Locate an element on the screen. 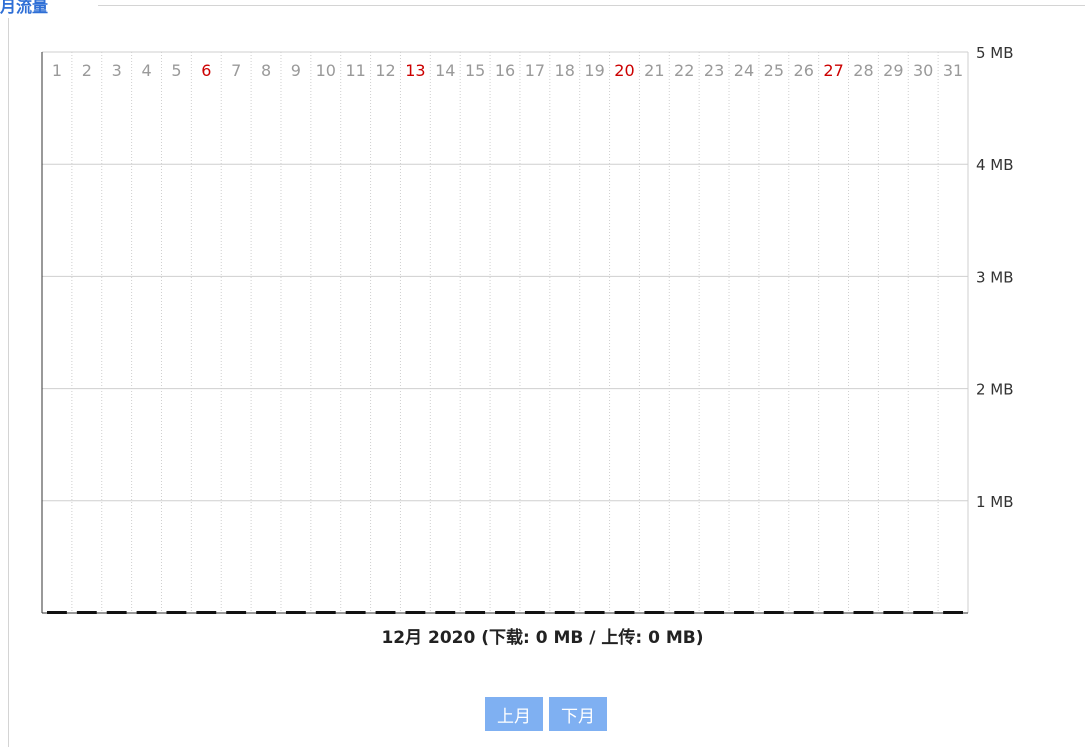 The width and height of the screenshot is (1085, 747). day-label: 2 is located at coordinates (87, 70).